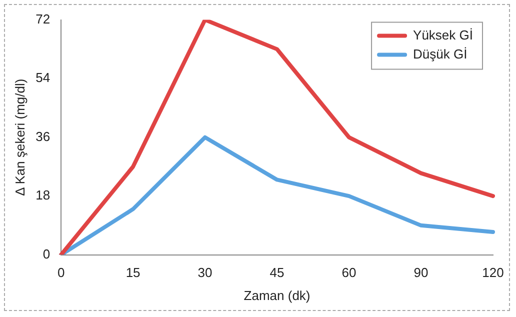 This screenshot has height=317, width=516. Describe the element at coordinates (493, 272) in the screenshot. I see `x-tick-label: 120` at that location.